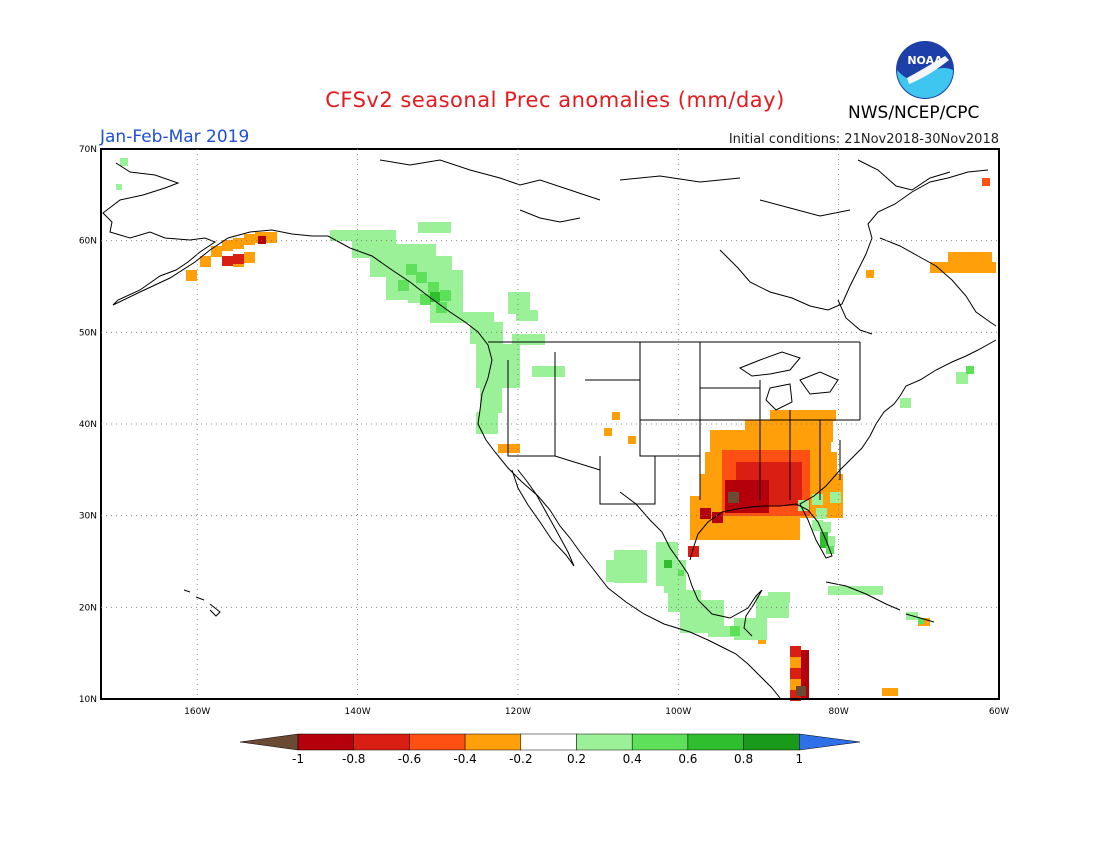 The image size is (1100, 850). Describe the element at coordinates (409, 759) in the screenshot. I see `colorbar-label: -0.6` at that location.